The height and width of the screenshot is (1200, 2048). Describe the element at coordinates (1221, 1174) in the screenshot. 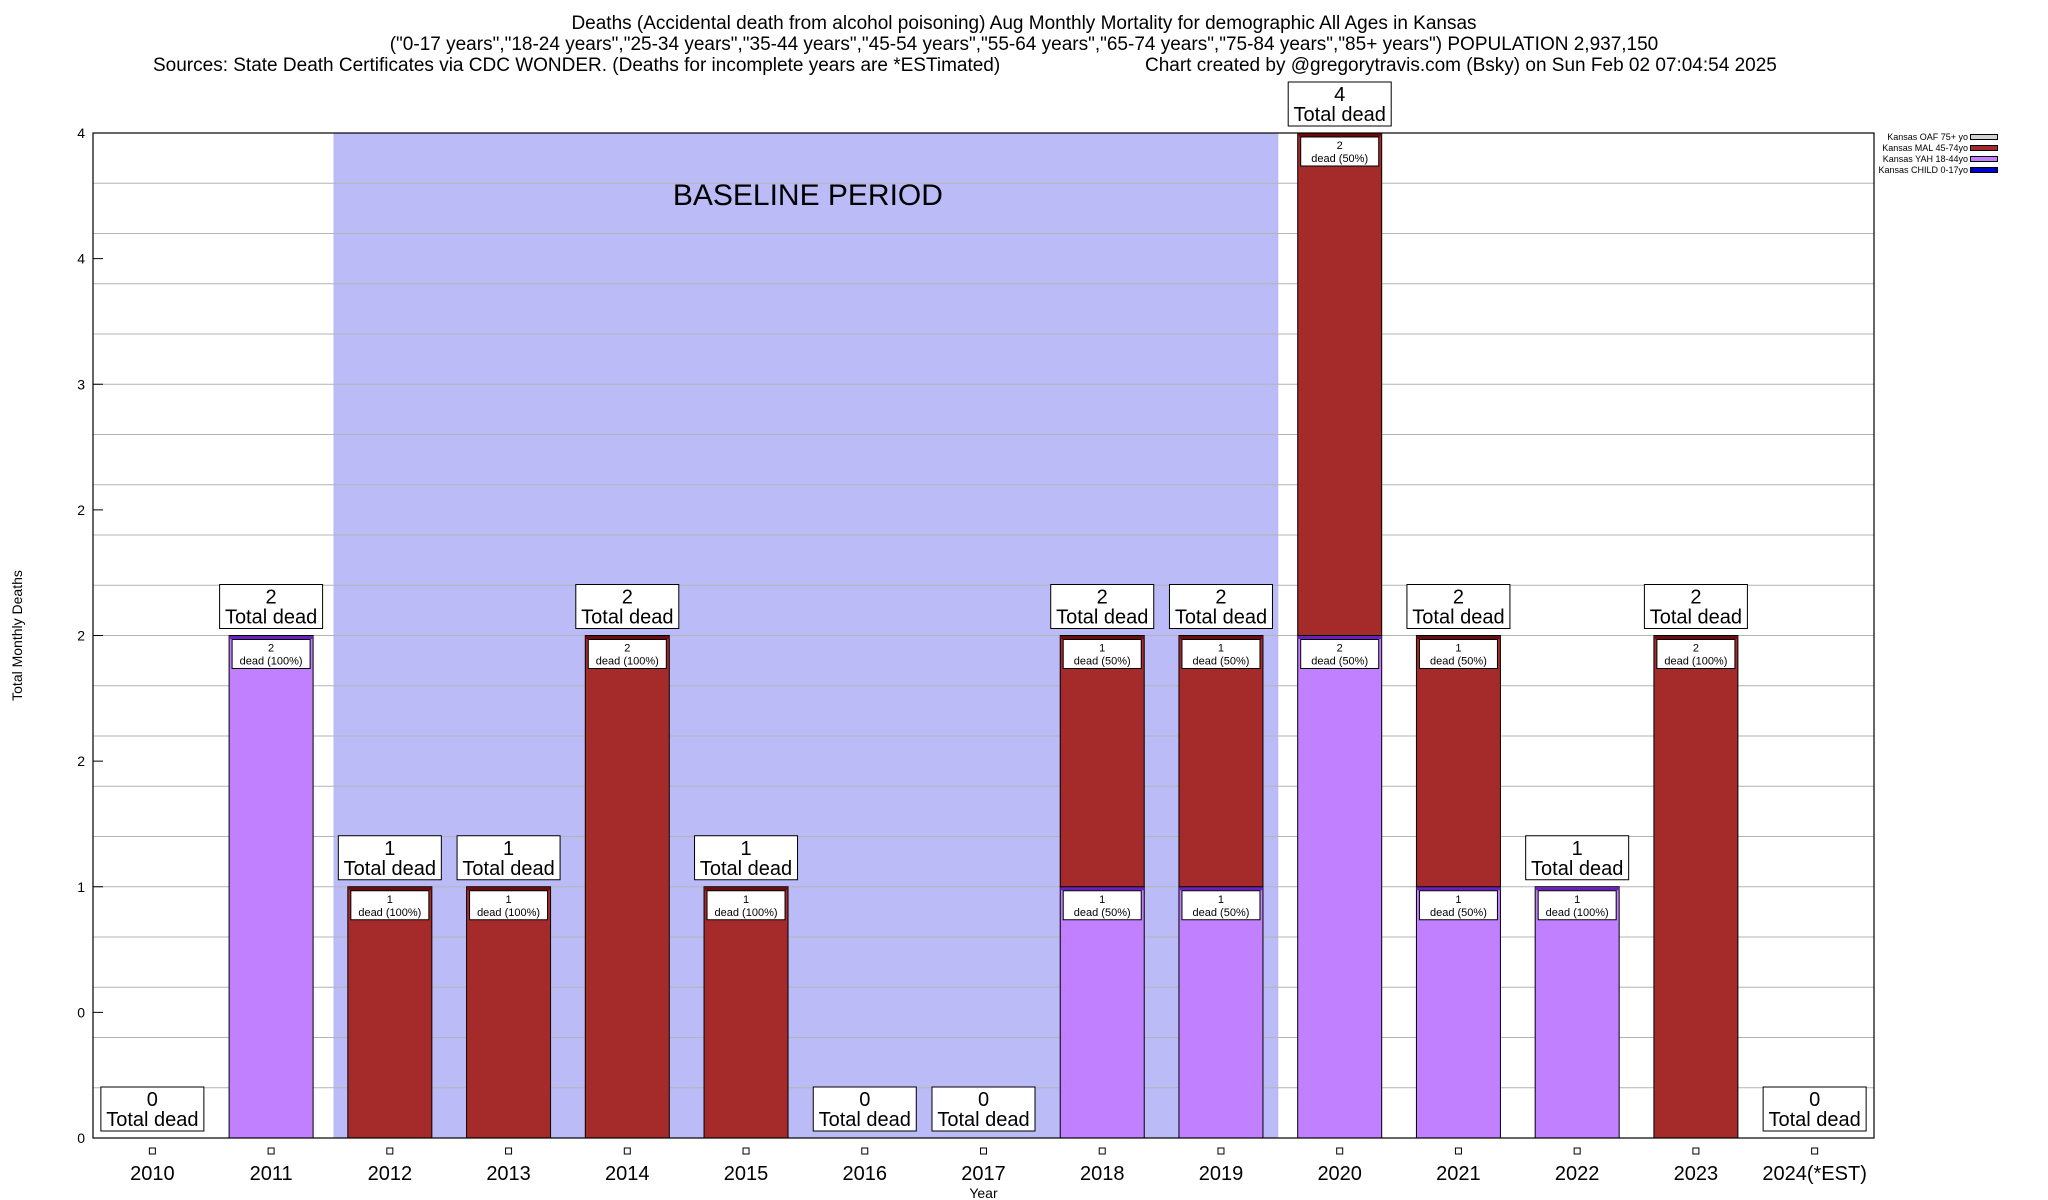

I see `x-tick-label: 2019` at that location.